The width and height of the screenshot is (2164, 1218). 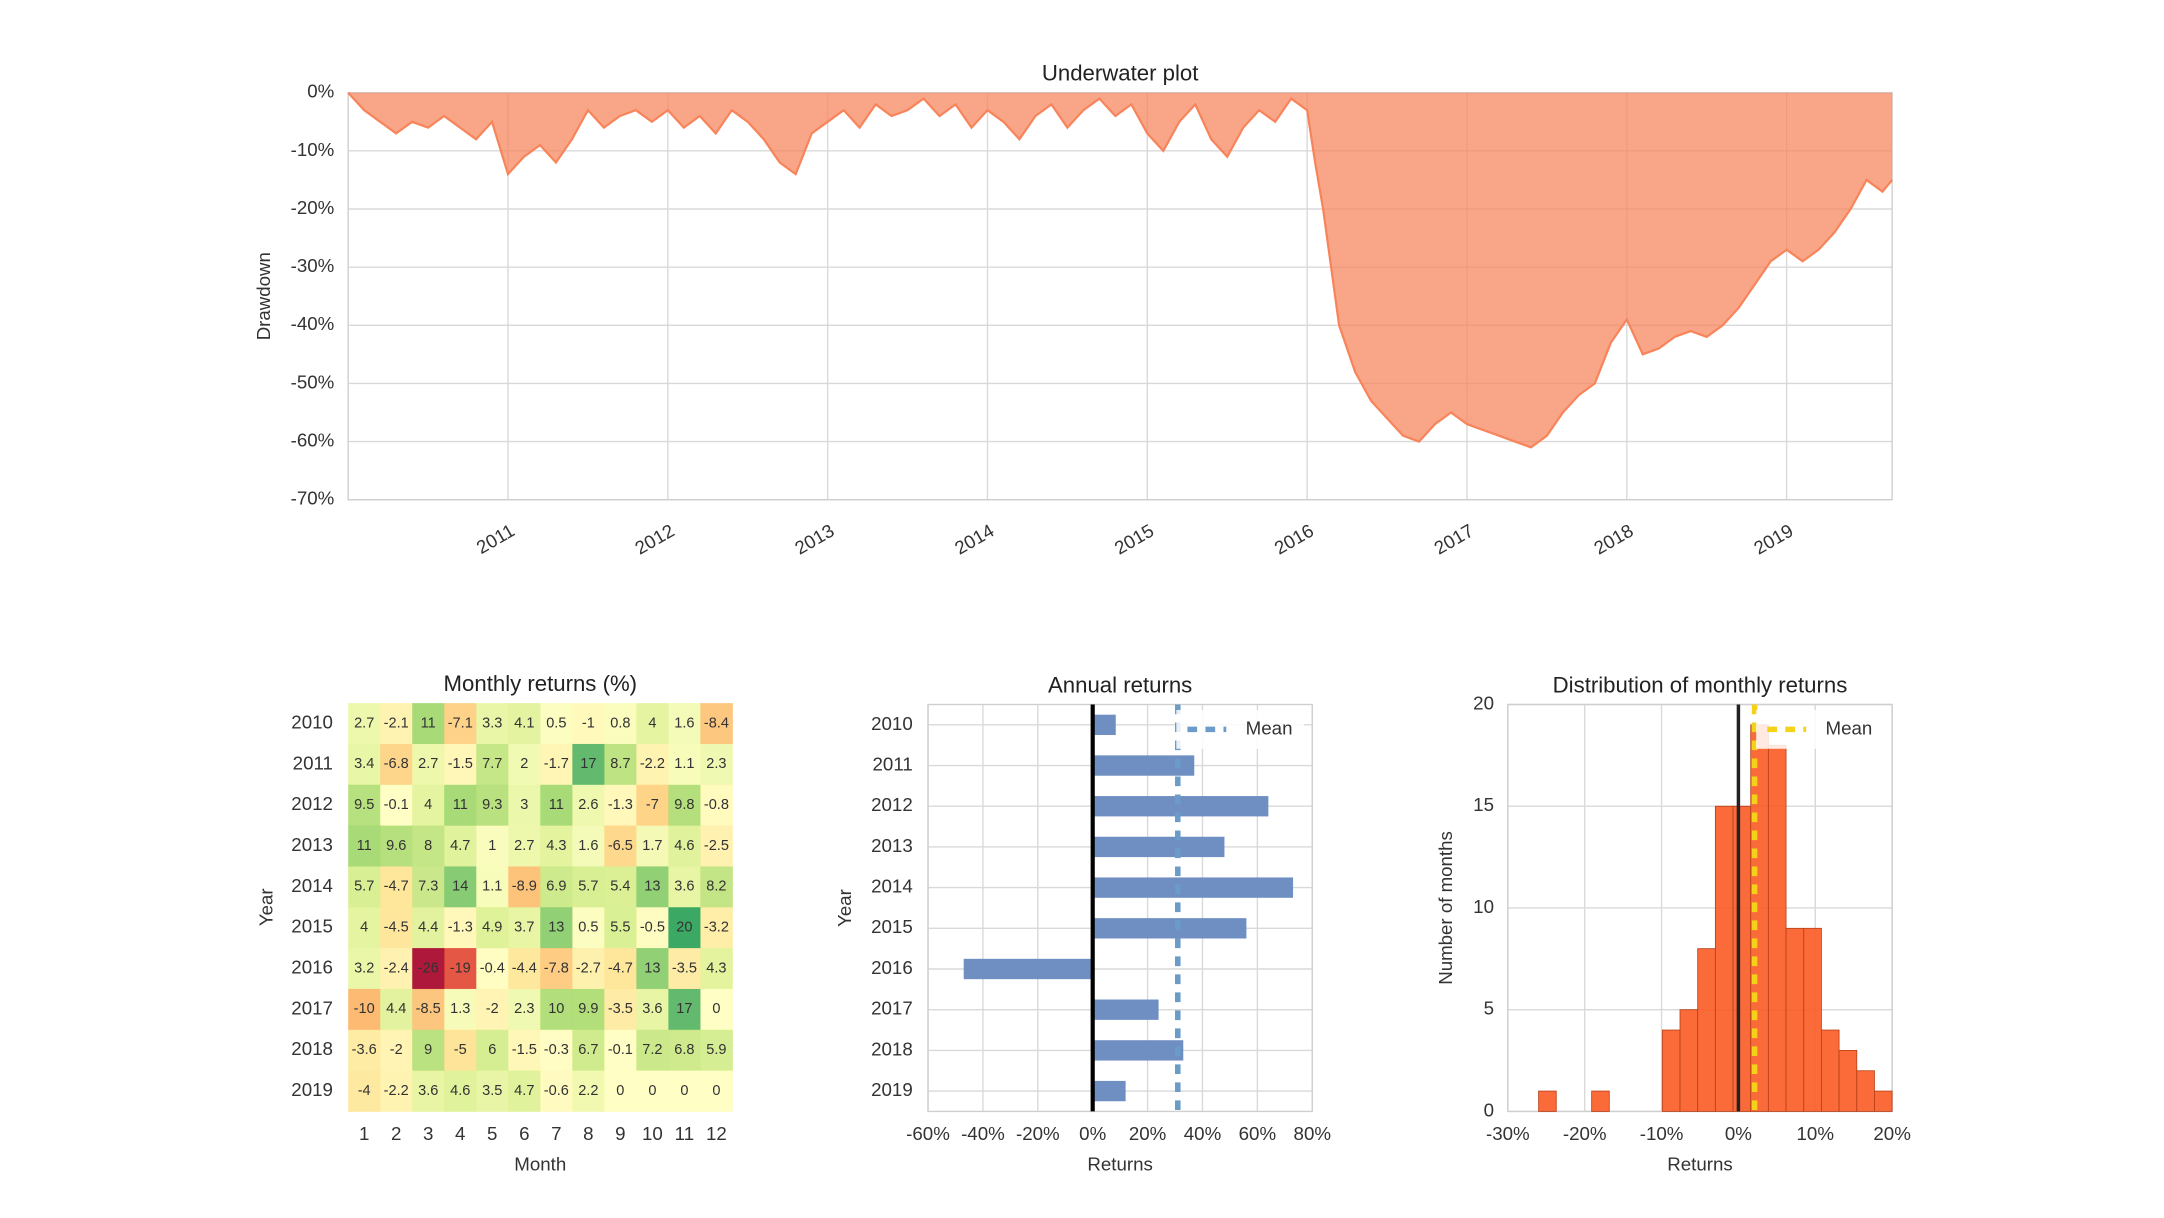 What do you see at coordinates (684, 764) in the screenshot?
I see `cell-label: 1.1` at bounding box center [684, 764].